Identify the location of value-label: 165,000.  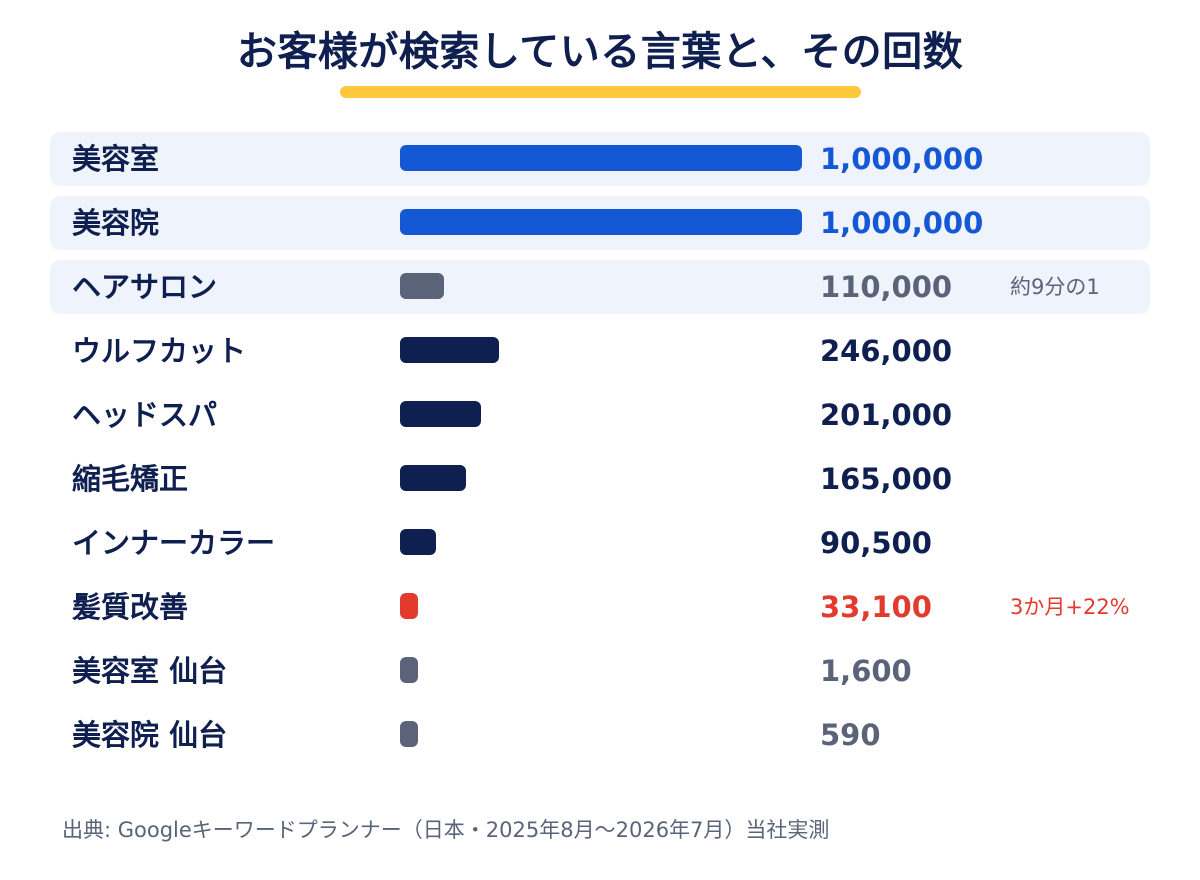
(886, 479).